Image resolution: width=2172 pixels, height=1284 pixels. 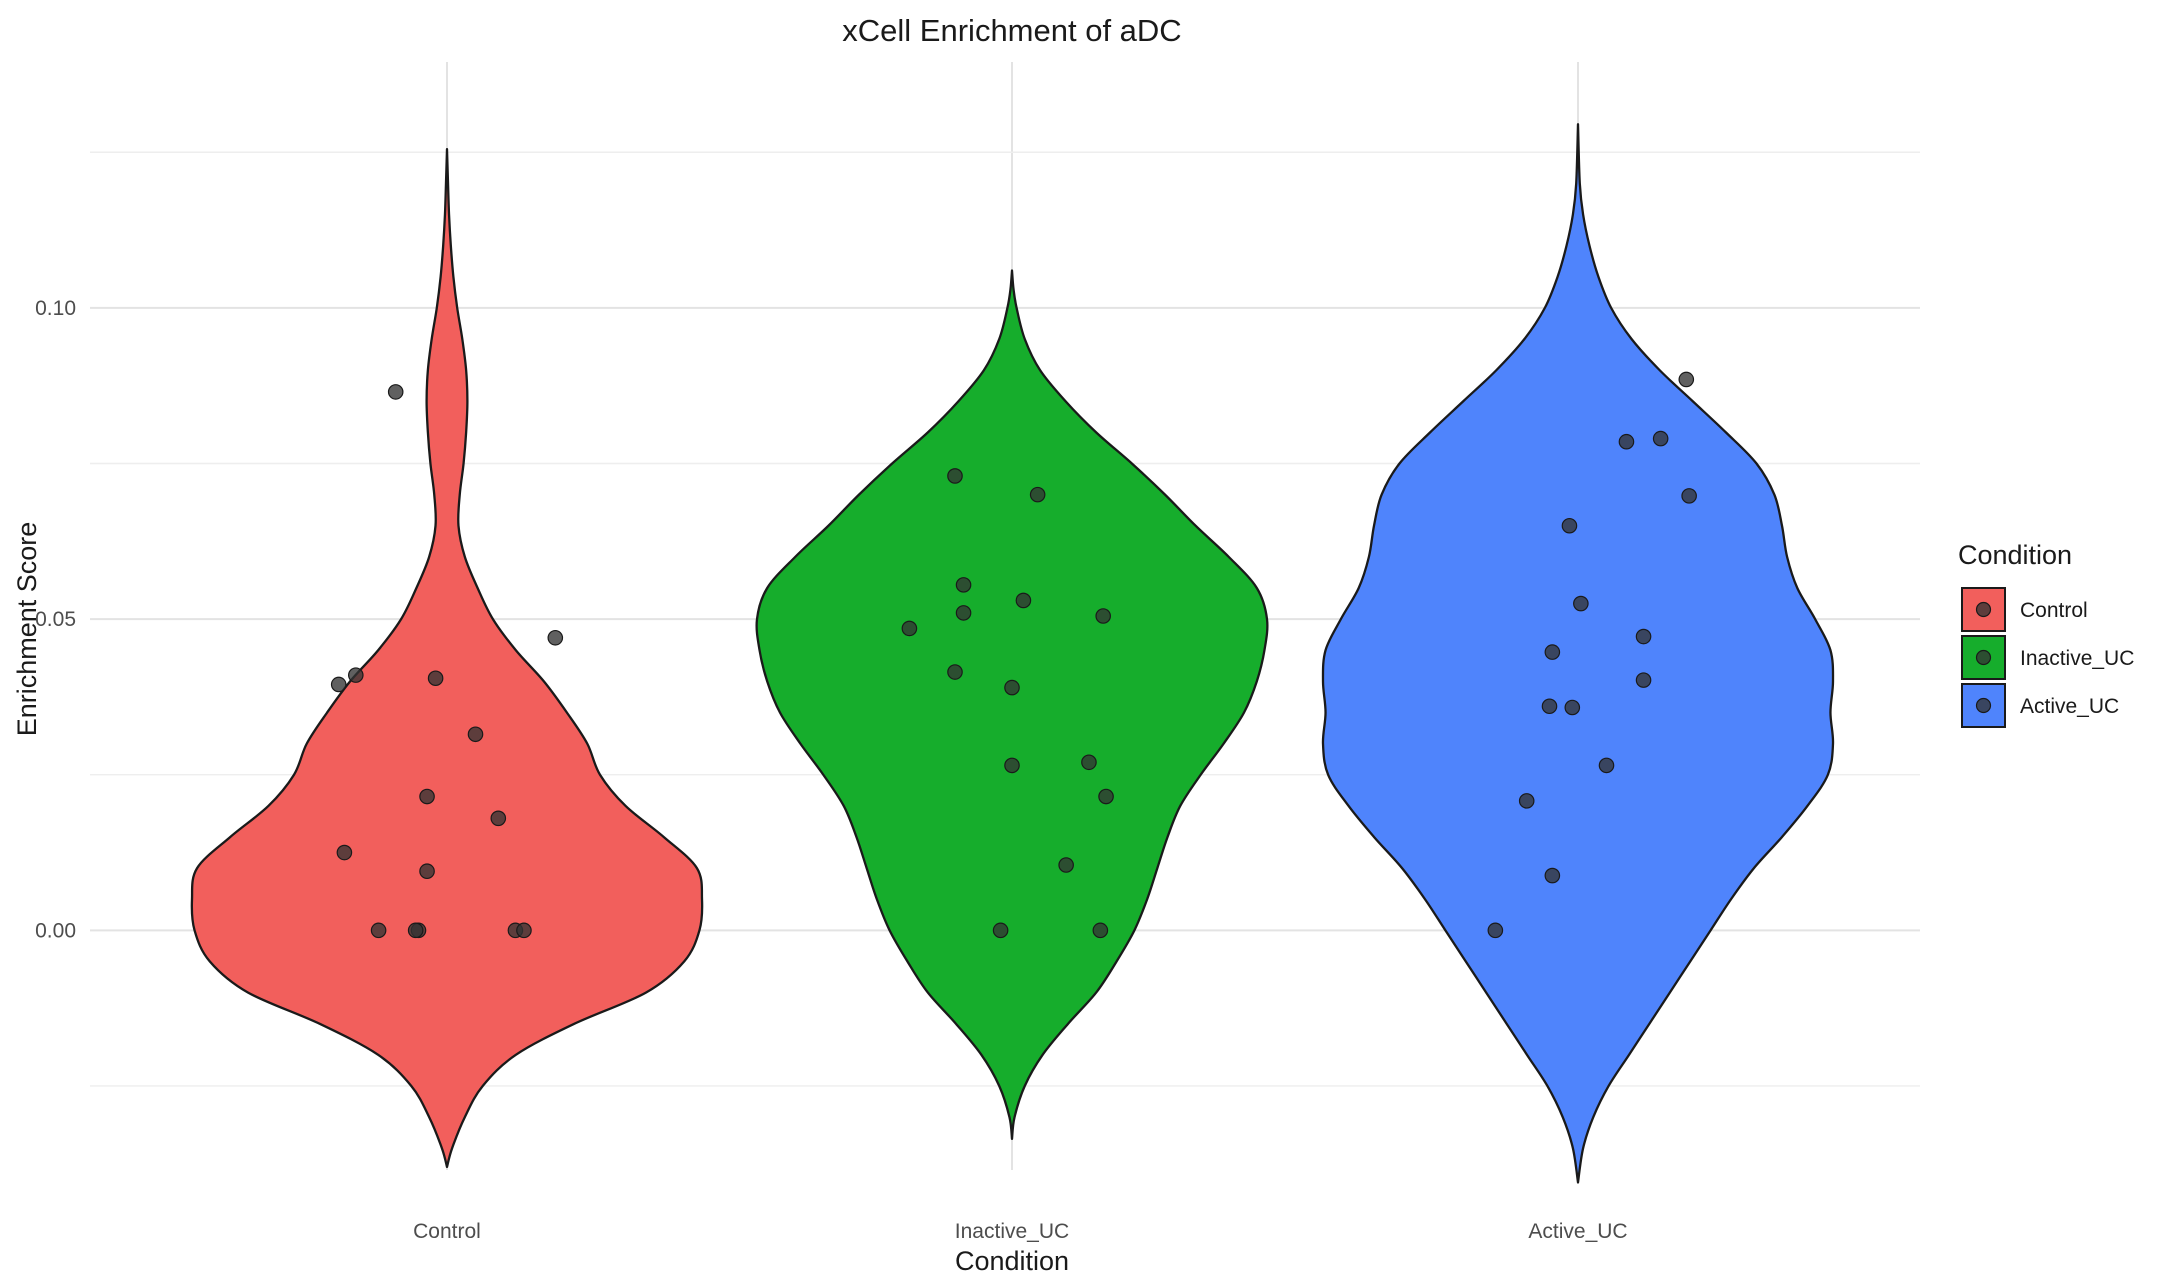 I want to click on chart-title: xCell Enrichment of aDC, so click(x=1011, y=30).